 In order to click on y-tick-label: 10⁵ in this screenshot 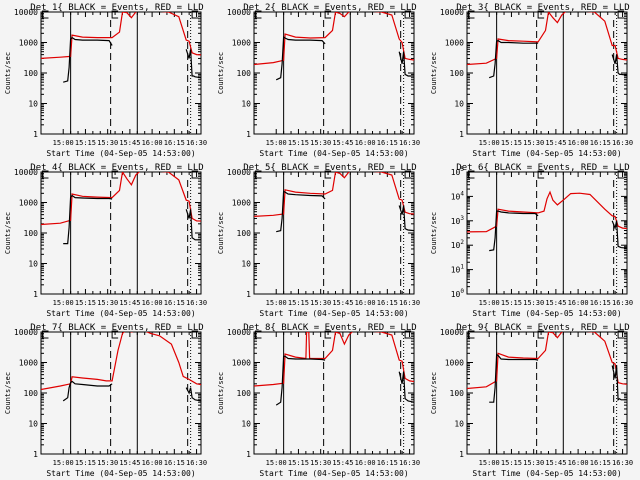, I will do `click(458, 171)`.